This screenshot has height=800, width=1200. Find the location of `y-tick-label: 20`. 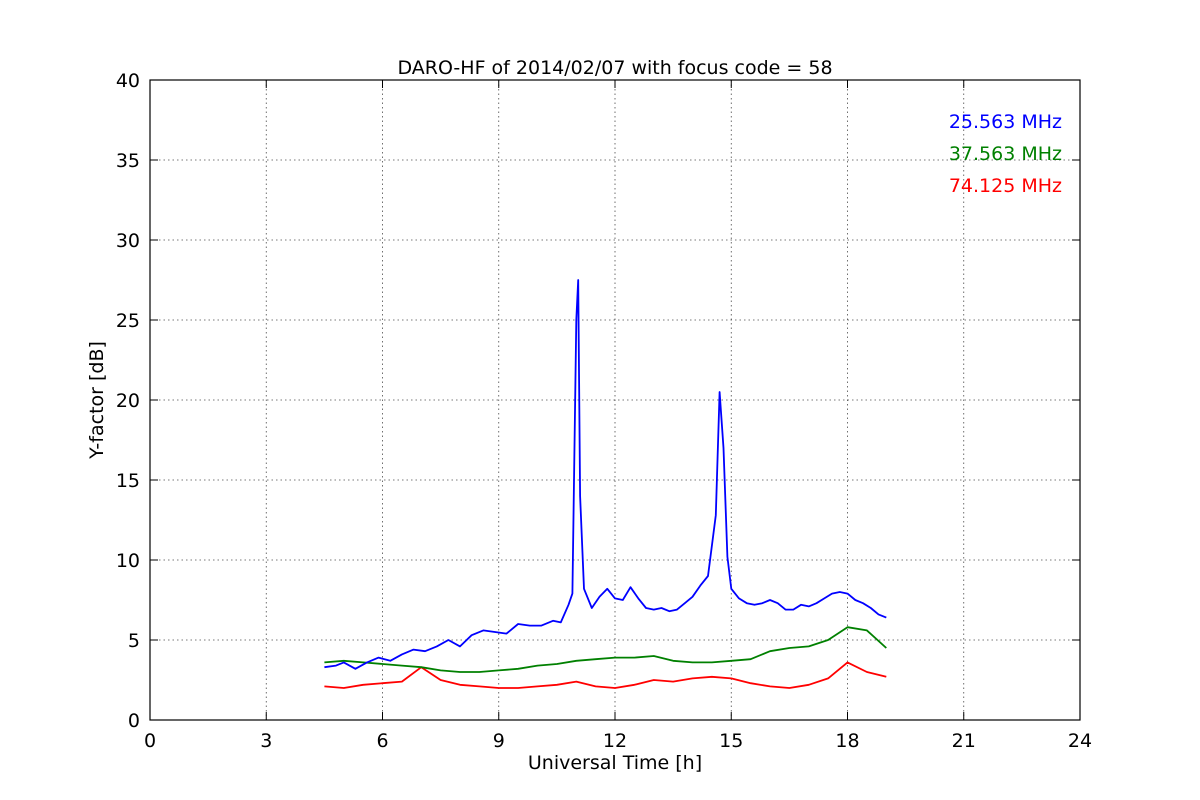

y-tick-label: 20 is located at coordinates (128, 401).